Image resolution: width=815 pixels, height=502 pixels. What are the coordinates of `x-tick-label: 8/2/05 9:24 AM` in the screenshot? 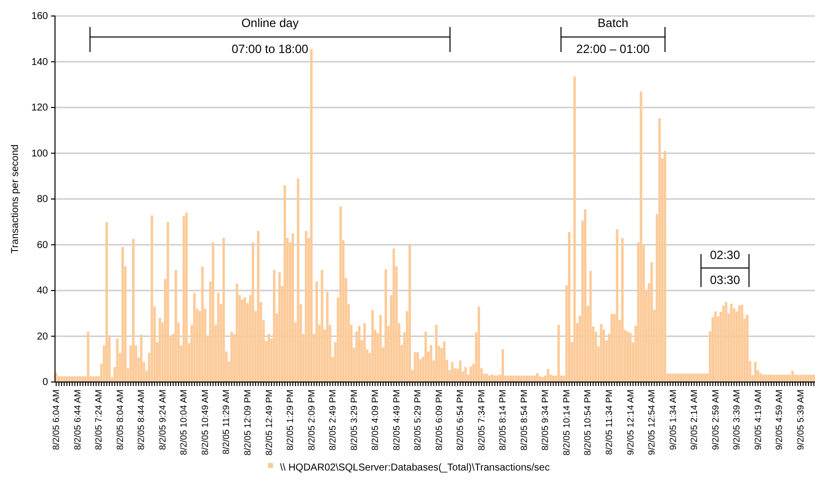 It's located at (162, 420).